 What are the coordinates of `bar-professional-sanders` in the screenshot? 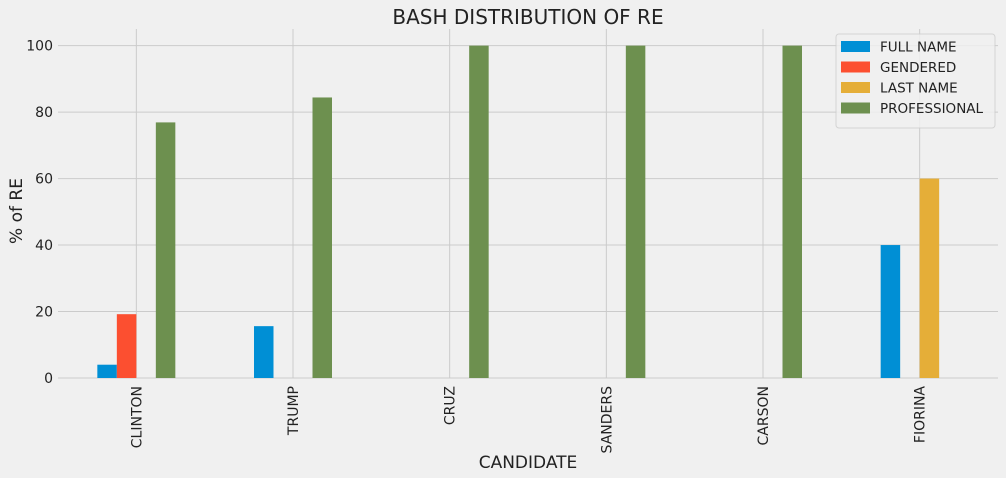 It's located at (635, 211).